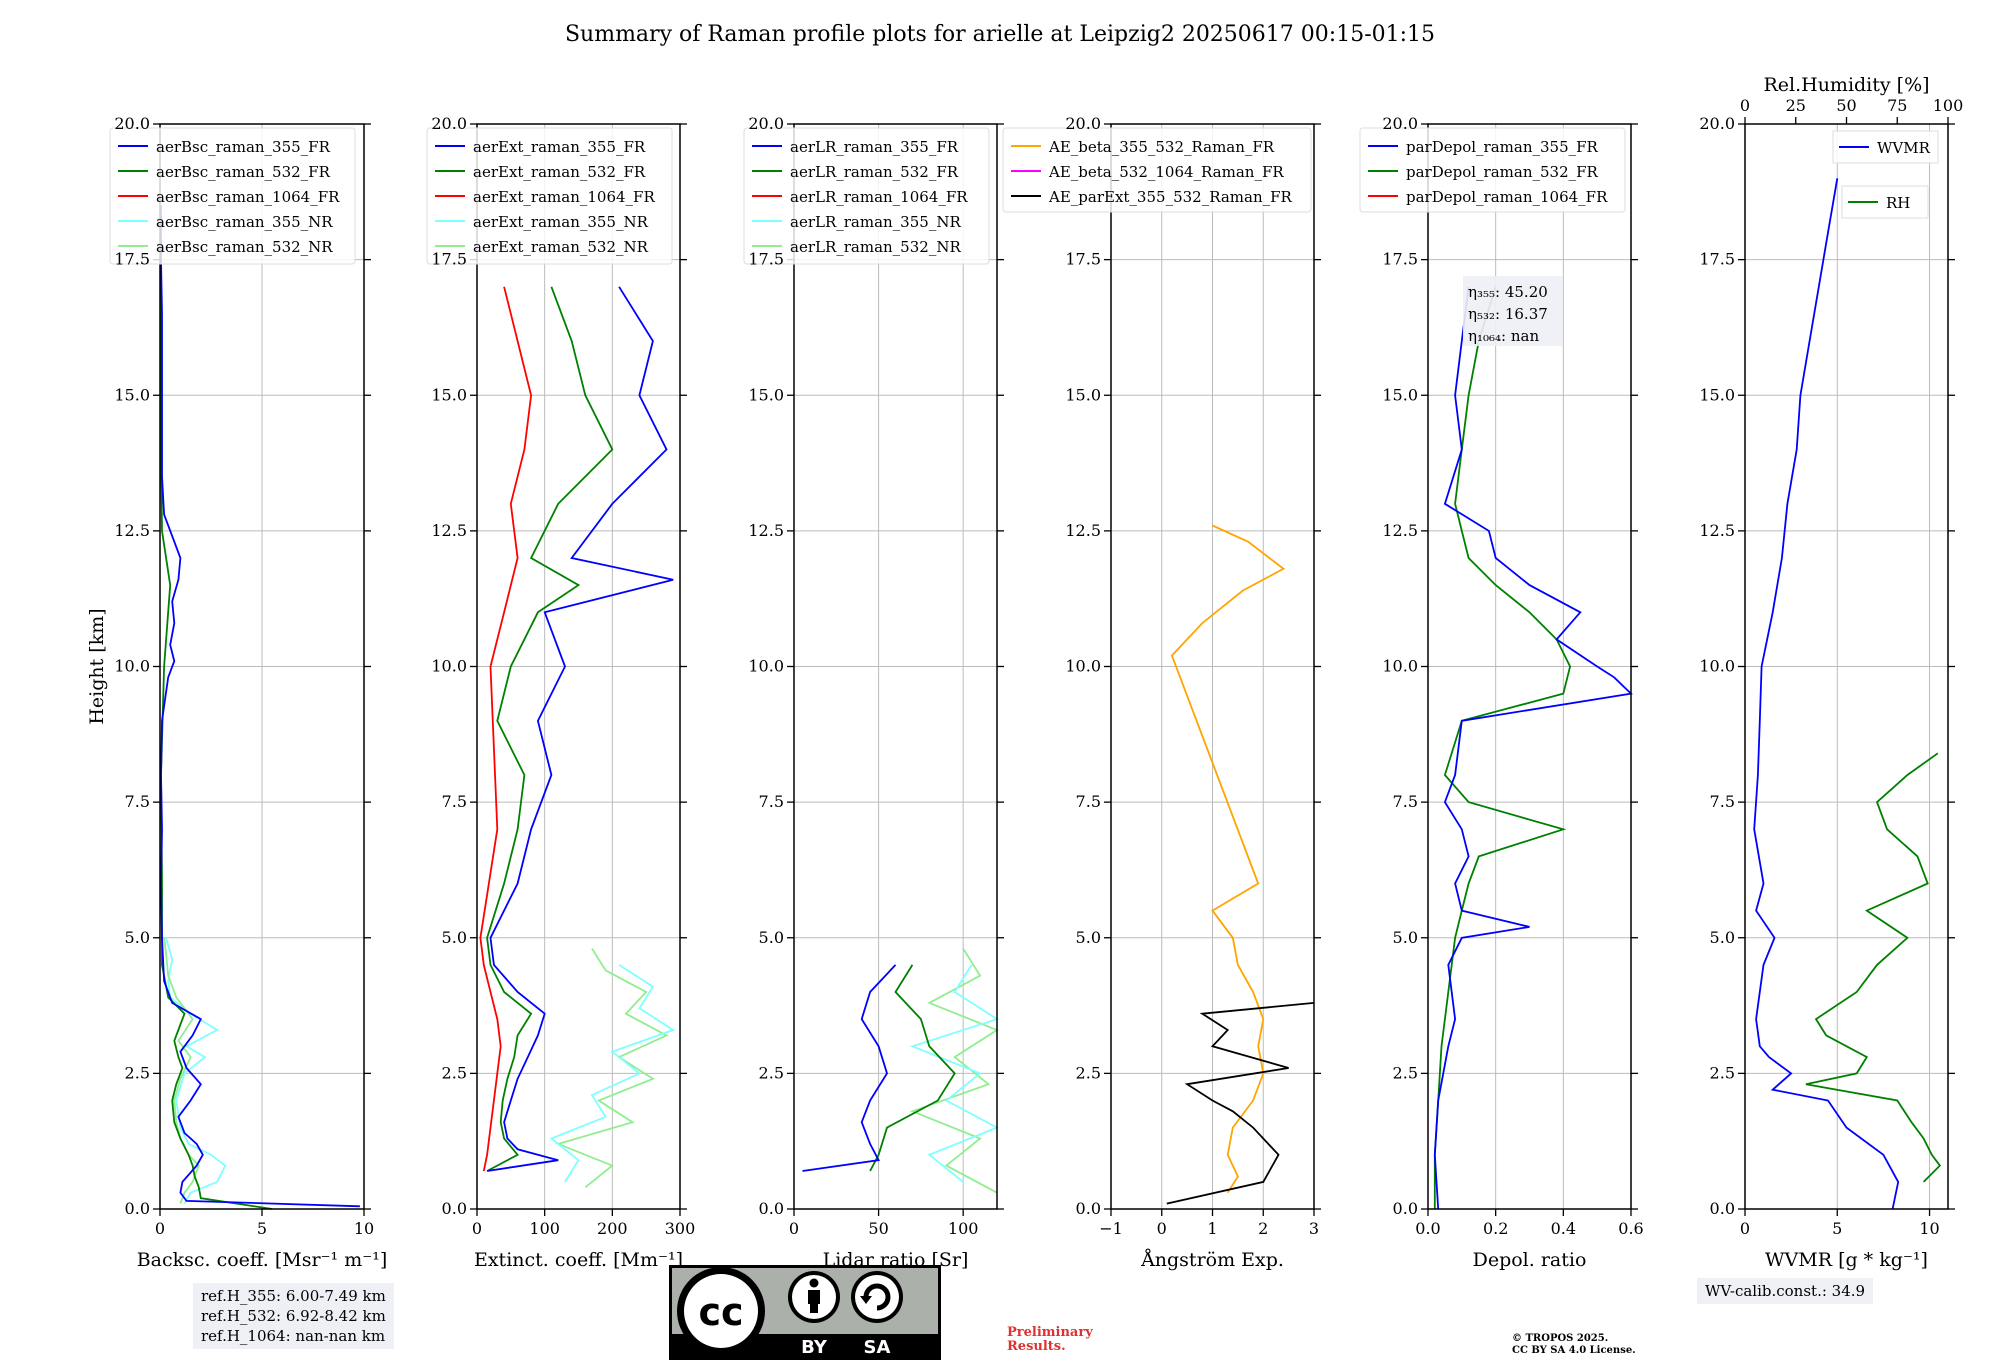  What do you see at coordinates (866, 196) in the screenshot?
I see `lr-legend-box` at bounding box center [866, 196].